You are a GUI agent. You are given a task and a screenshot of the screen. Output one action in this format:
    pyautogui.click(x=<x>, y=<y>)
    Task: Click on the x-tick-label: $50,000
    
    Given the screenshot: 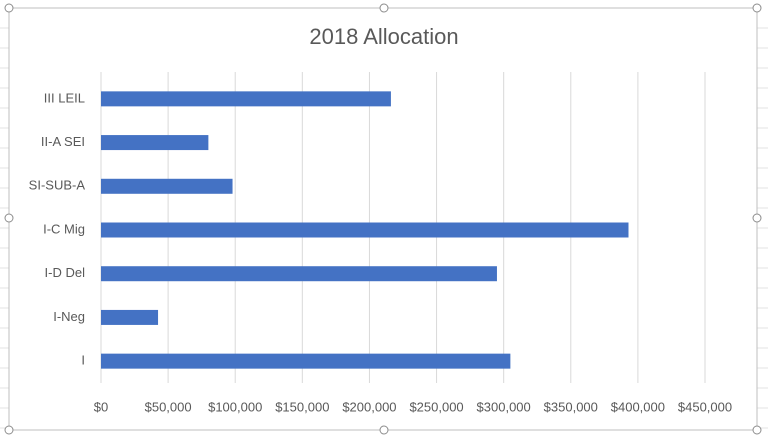 What is the action you would take?
    pyautogui.click(x=168, y=406)
    